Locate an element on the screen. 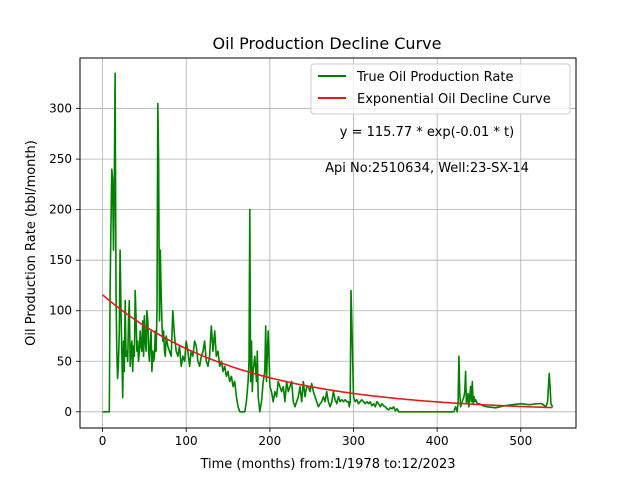  legend-box is located at coordinates (440, 89).